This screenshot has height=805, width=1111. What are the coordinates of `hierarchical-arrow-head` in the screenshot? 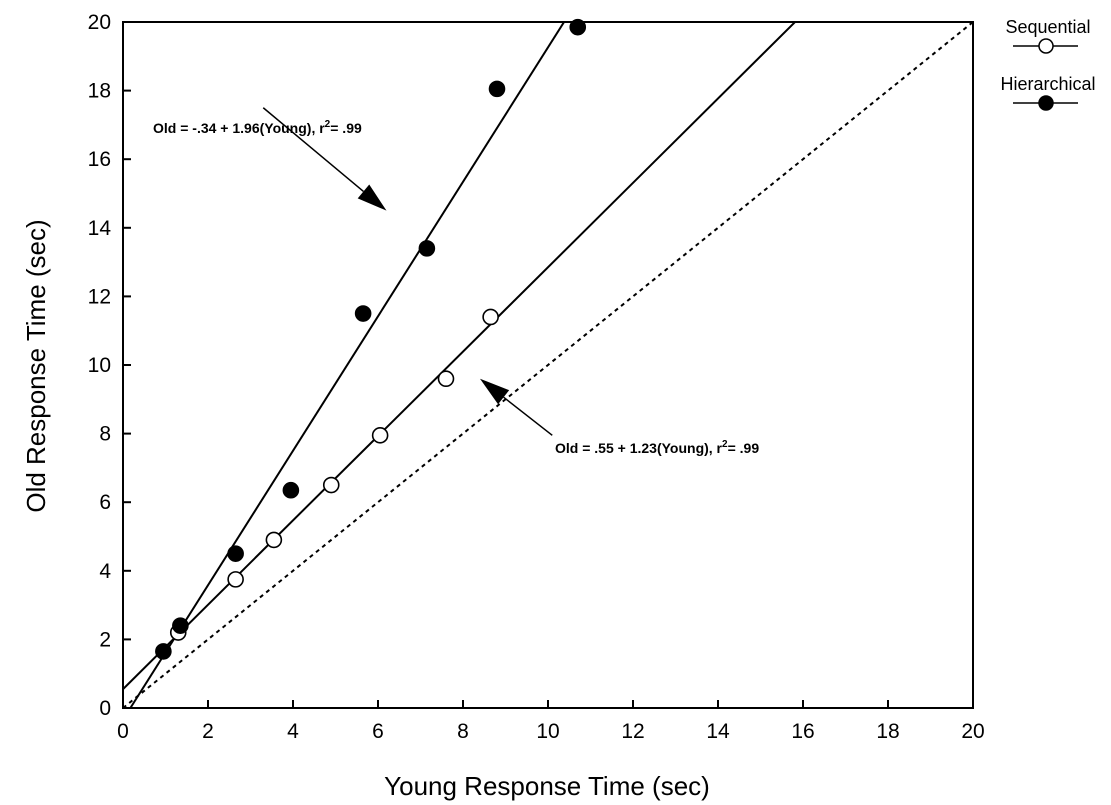 It's located at (372, 197).